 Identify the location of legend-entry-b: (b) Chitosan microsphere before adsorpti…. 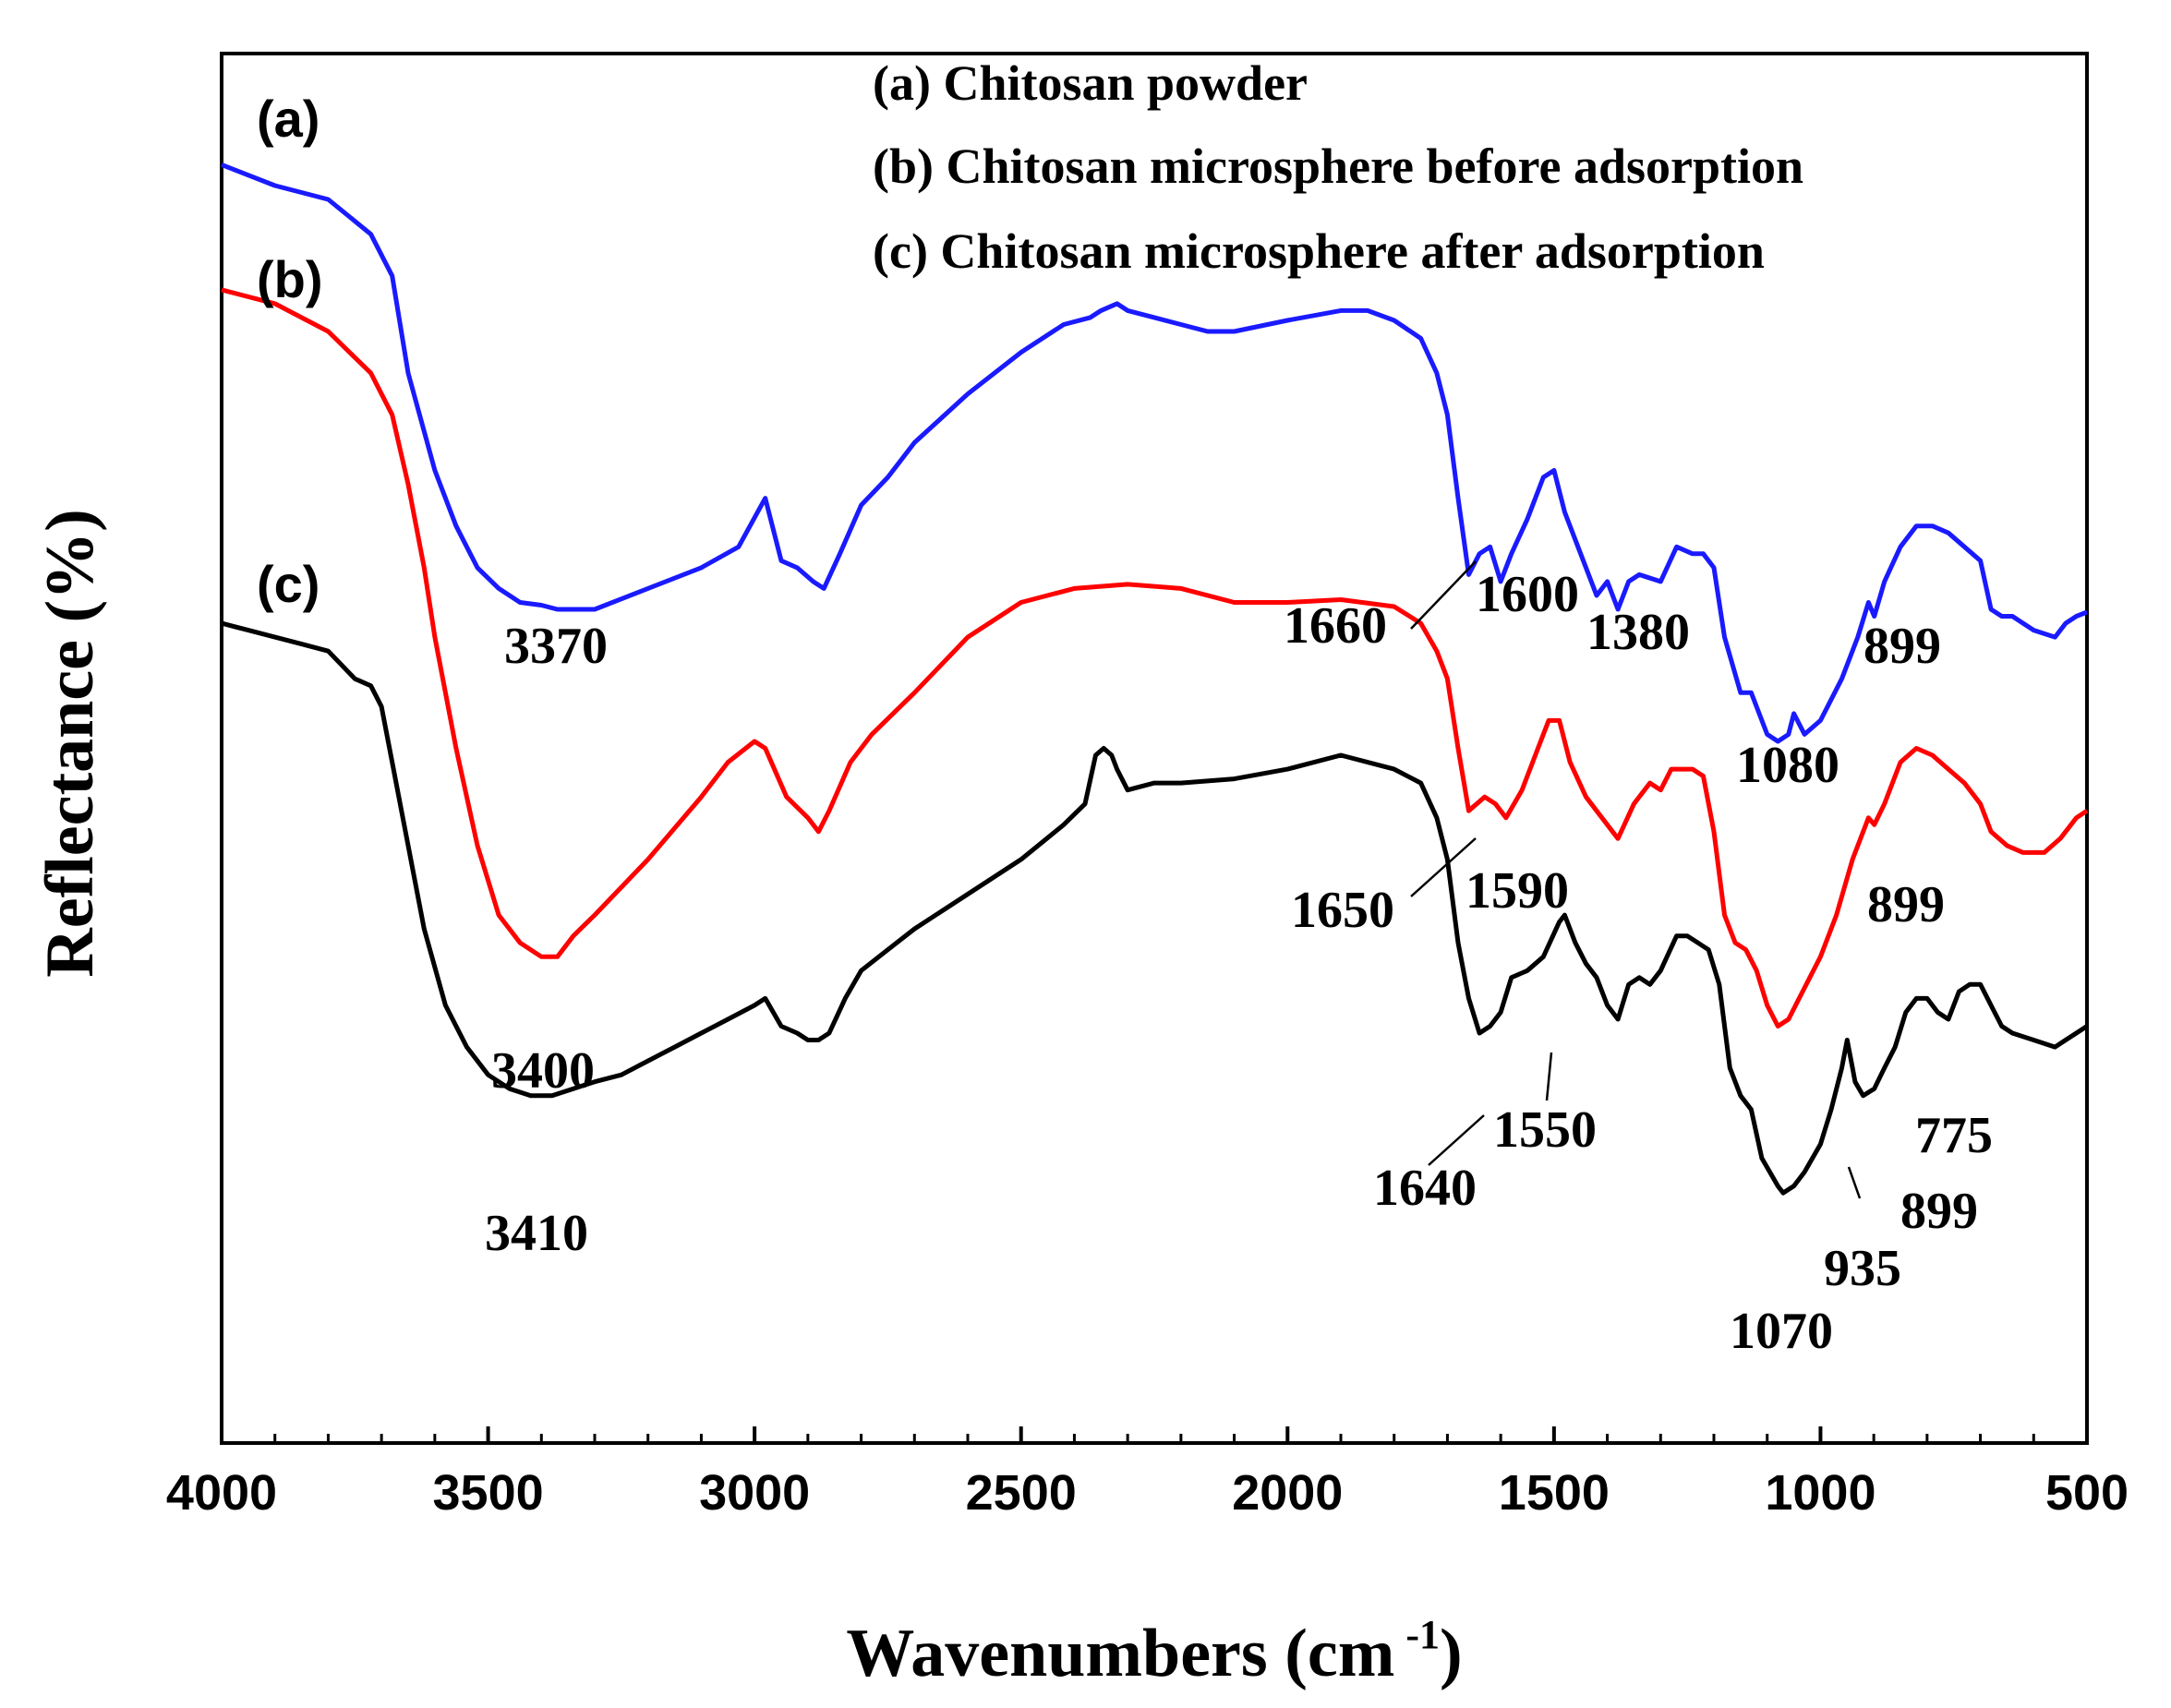
(1338, 166).